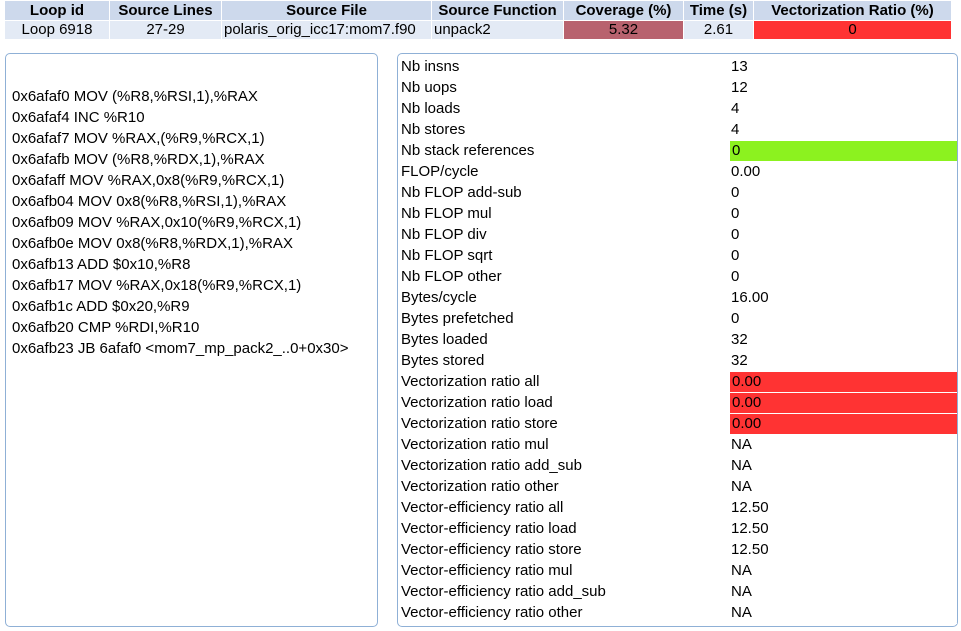  What do you see at coordinates (565, 382) in the screenshot?
I see `metric-name: Vectorization ratio all` at bounding box center [565, 382].